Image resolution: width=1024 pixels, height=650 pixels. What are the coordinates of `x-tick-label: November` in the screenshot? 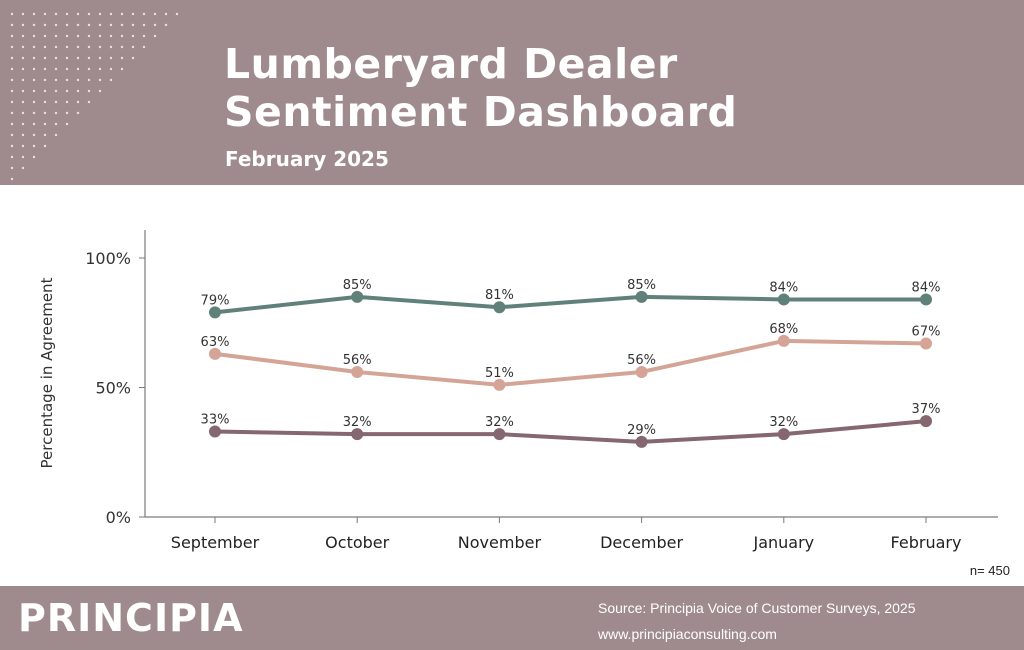 It's located at (500, 542).